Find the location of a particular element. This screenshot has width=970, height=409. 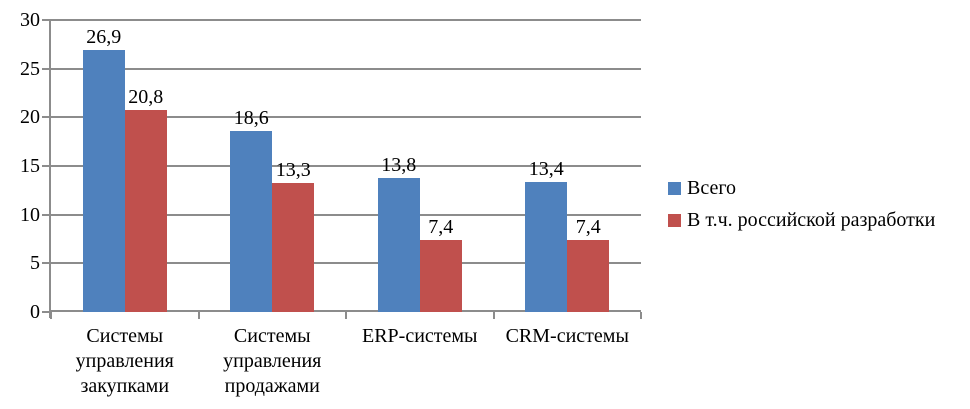

y-axis-line is located at coordinates (50, 168).